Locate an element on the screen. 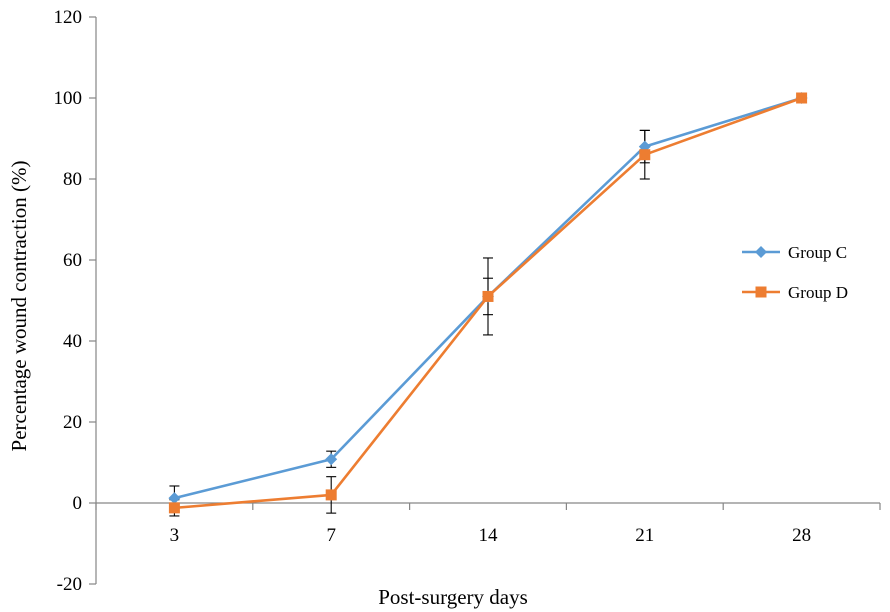 This screenshot has height=612, width=890. y-axis-title: Percentage wound contraction (%) is located at coordinates (19, 306).